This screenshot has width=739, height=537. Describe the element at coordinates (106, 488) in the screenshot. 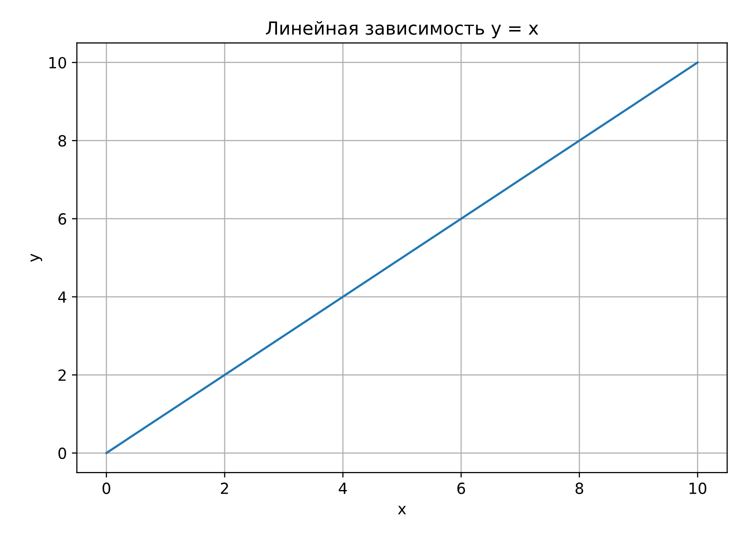

I see `x-tick-label: 0` at that location.